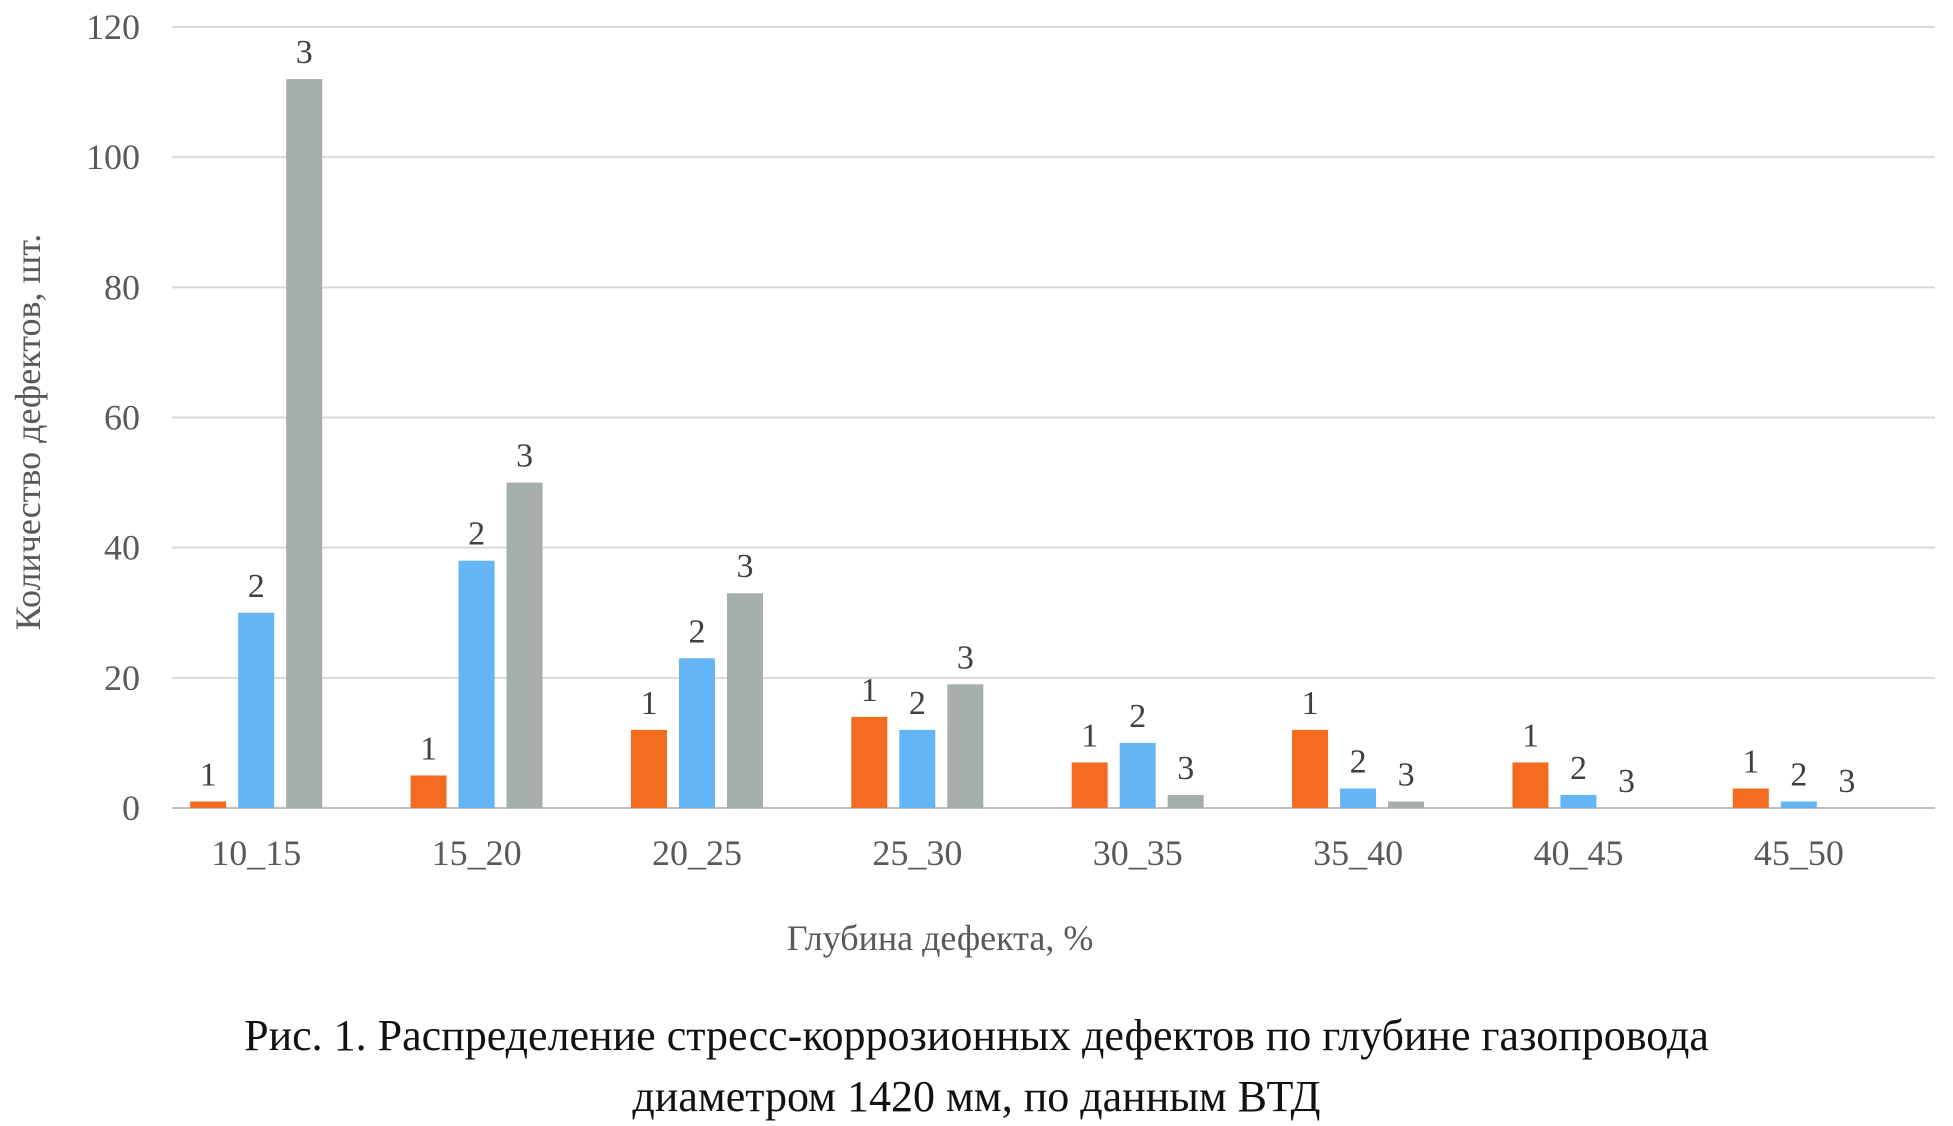  What do you see at coordinates (1138, 853) in the screenshot?
I see `x-category-label: 30_35` at bounding box center [1138, 853].